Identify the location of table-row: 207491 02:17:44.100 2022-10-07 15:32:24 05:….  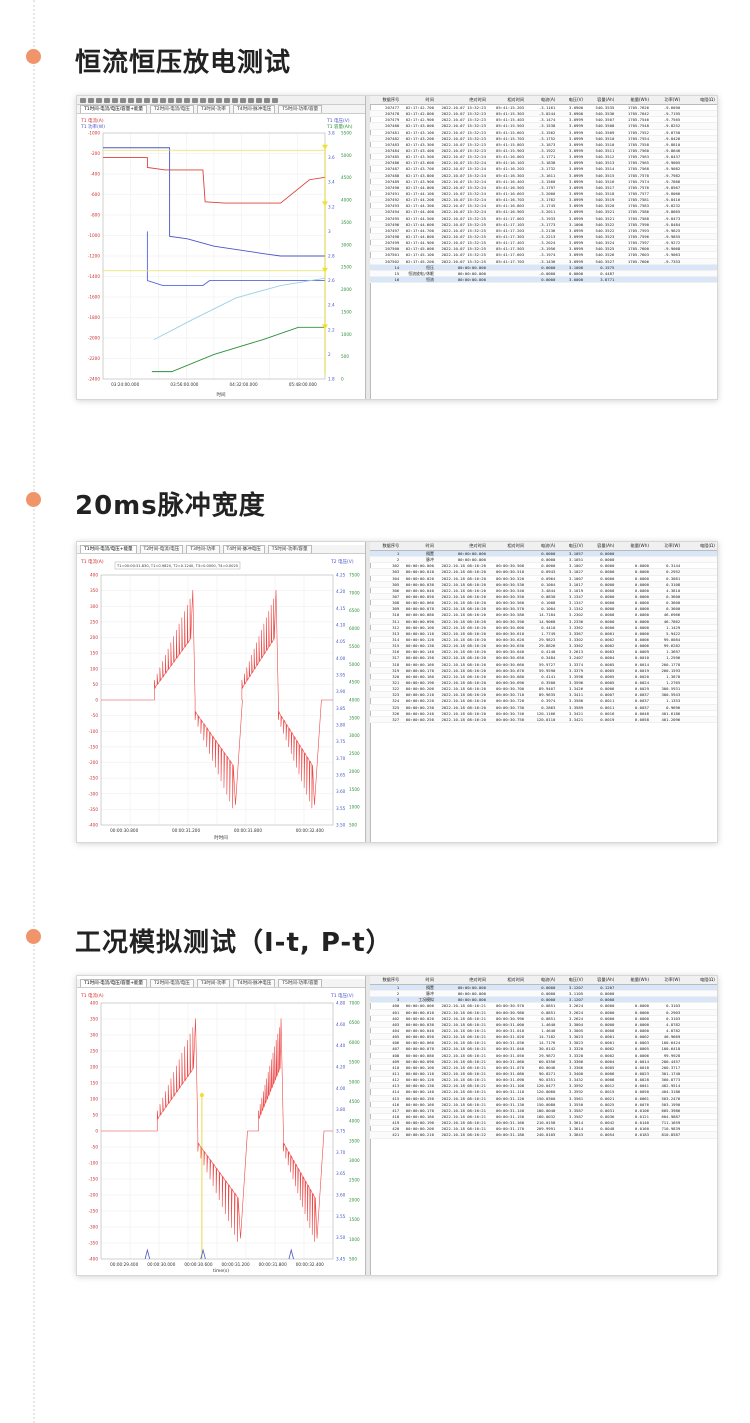
(543, 194).